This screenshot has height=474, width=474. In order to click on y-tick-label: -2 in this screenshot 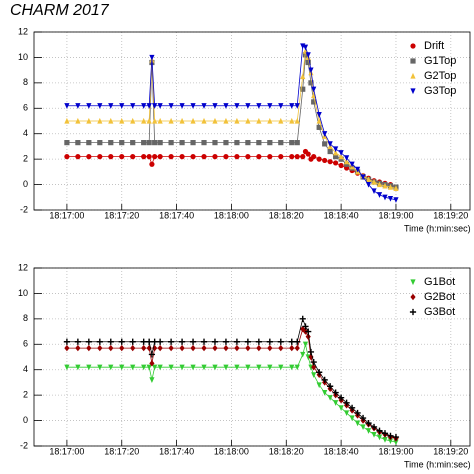, I will do `click(24, 209)`.